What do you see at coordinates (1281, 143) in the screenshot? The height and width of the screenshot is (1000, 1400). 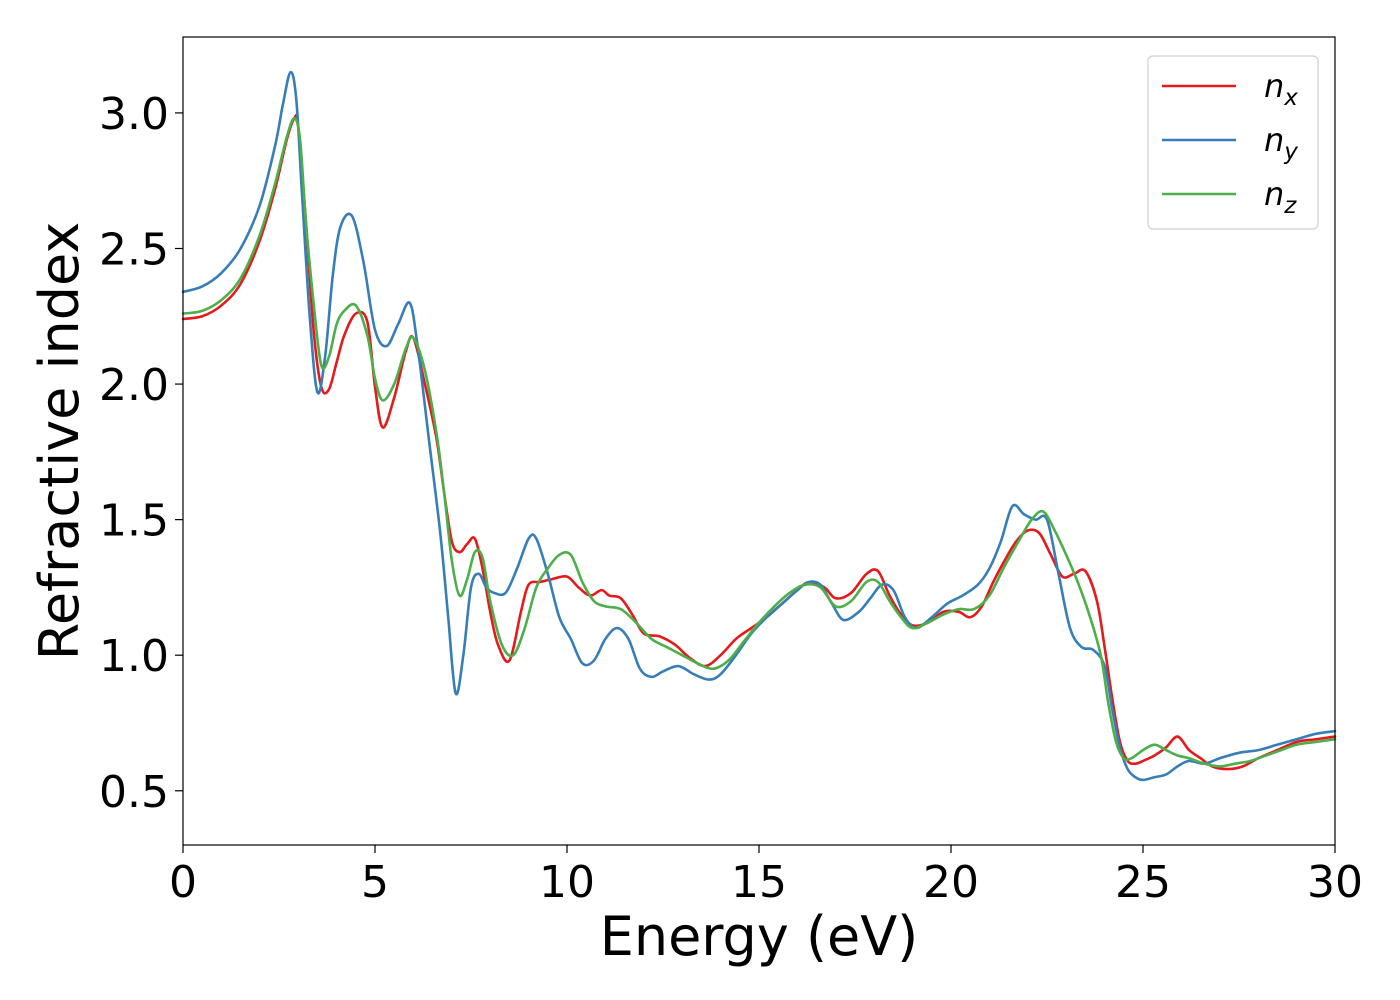 I see `legend-label-y: ny` at bounding box center [1281, 143].